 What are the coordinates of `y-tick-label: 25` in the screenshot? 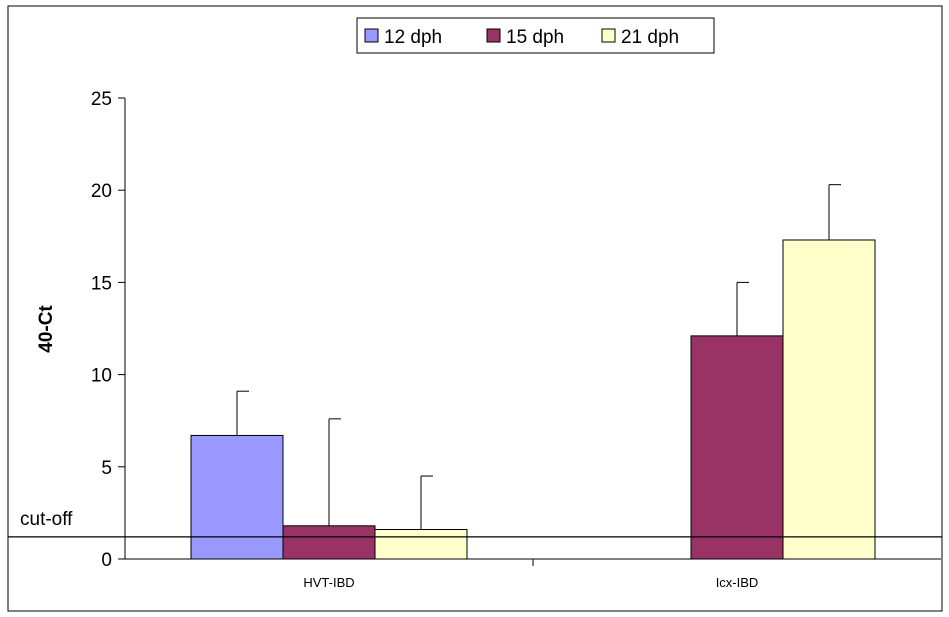 It's located at (101, 99).